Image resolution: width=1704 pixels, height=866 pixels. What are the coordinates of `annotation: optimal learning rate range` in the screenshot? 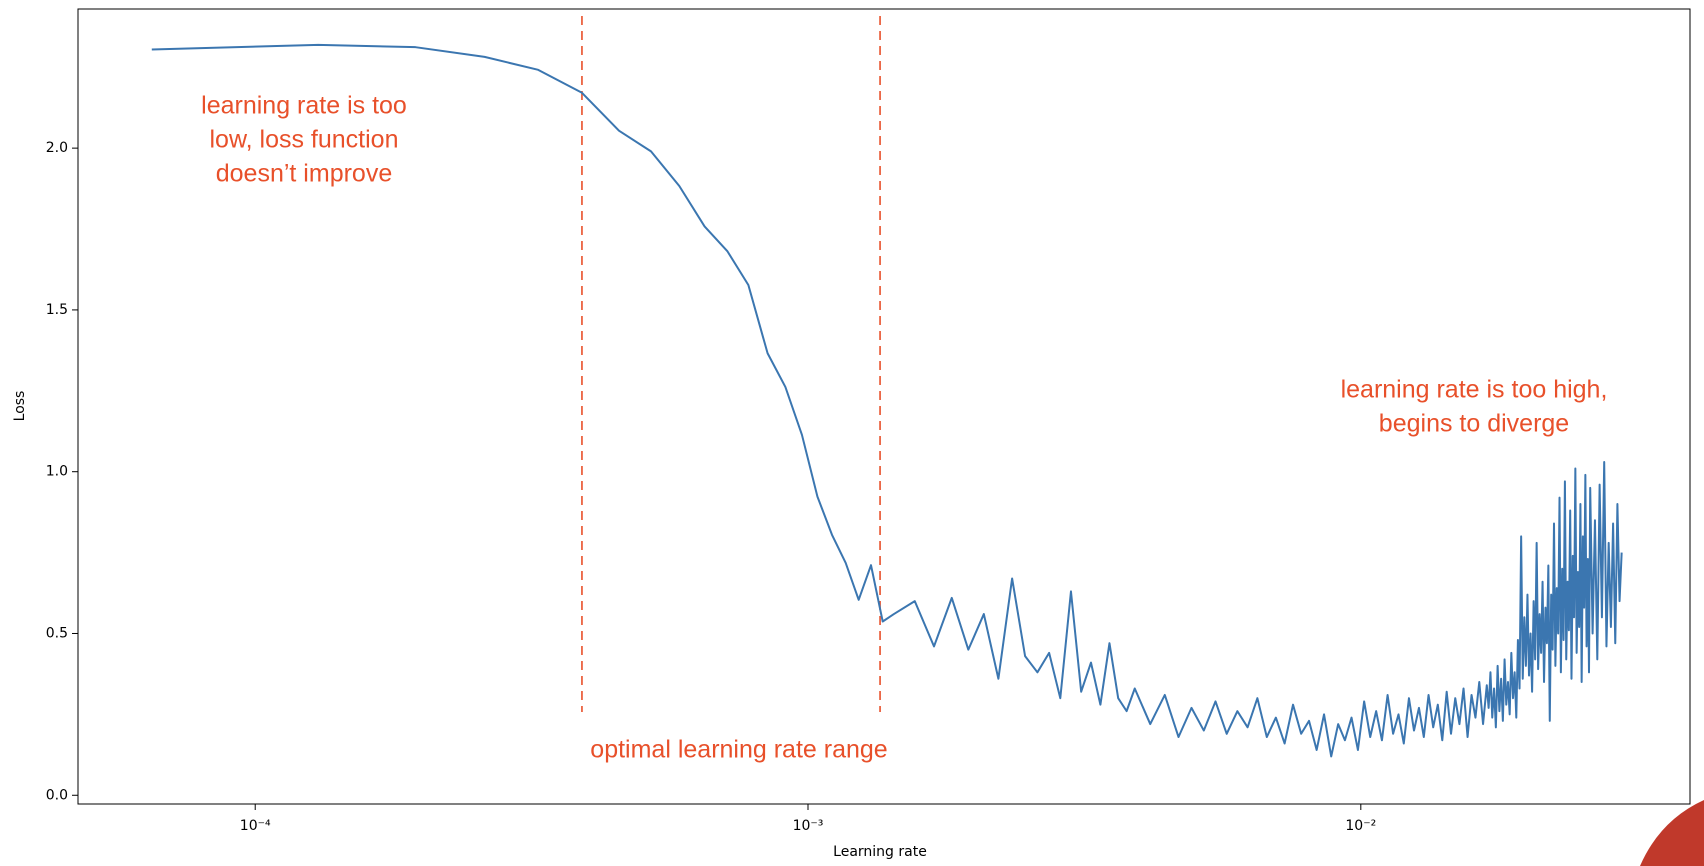 It's located at (738, 750).